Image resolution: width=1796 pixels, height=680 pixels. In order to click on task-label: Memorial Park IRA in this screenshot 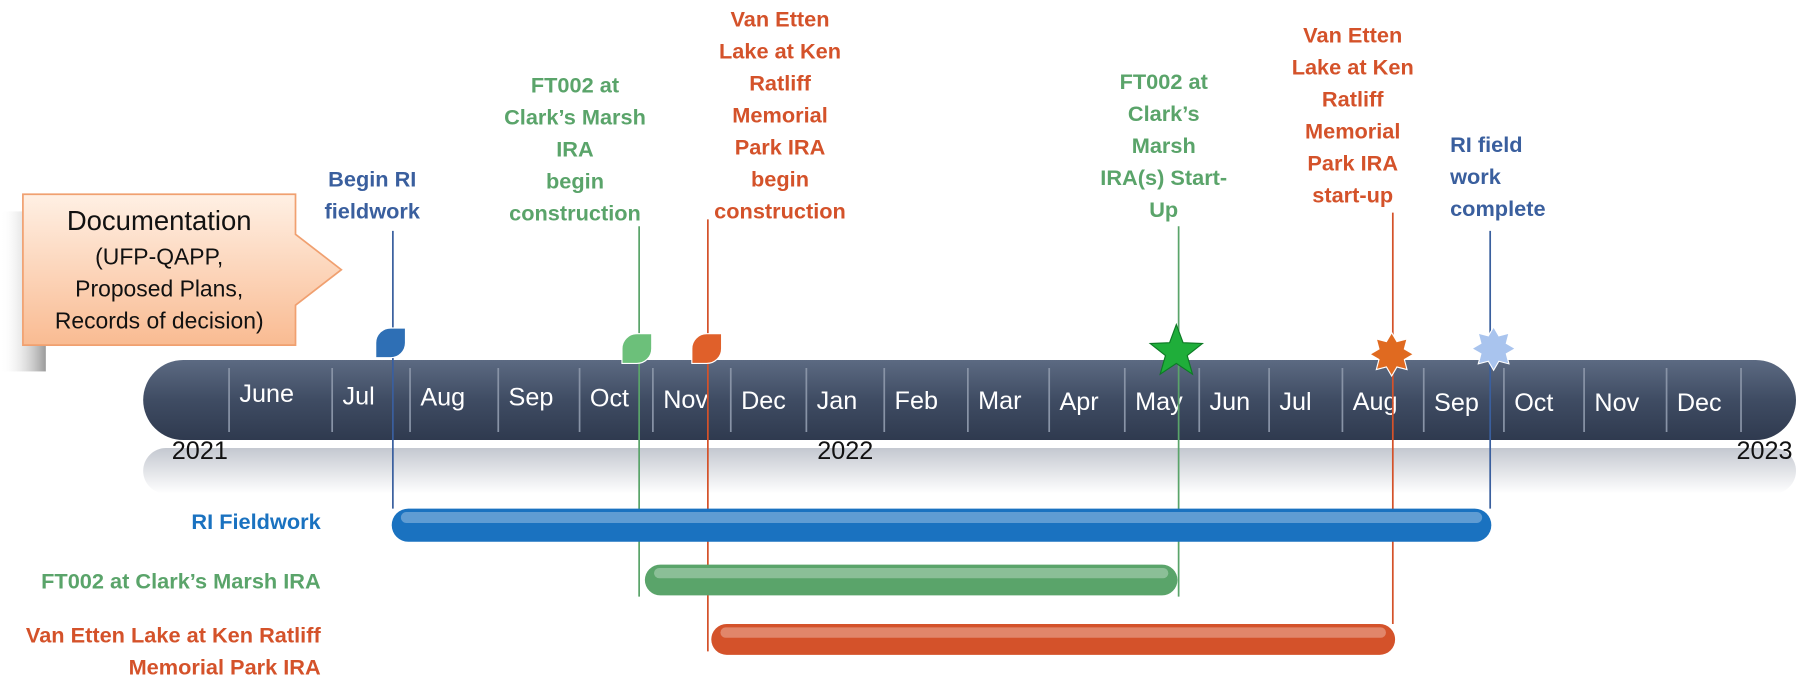, I will do `click(225, 666)`.